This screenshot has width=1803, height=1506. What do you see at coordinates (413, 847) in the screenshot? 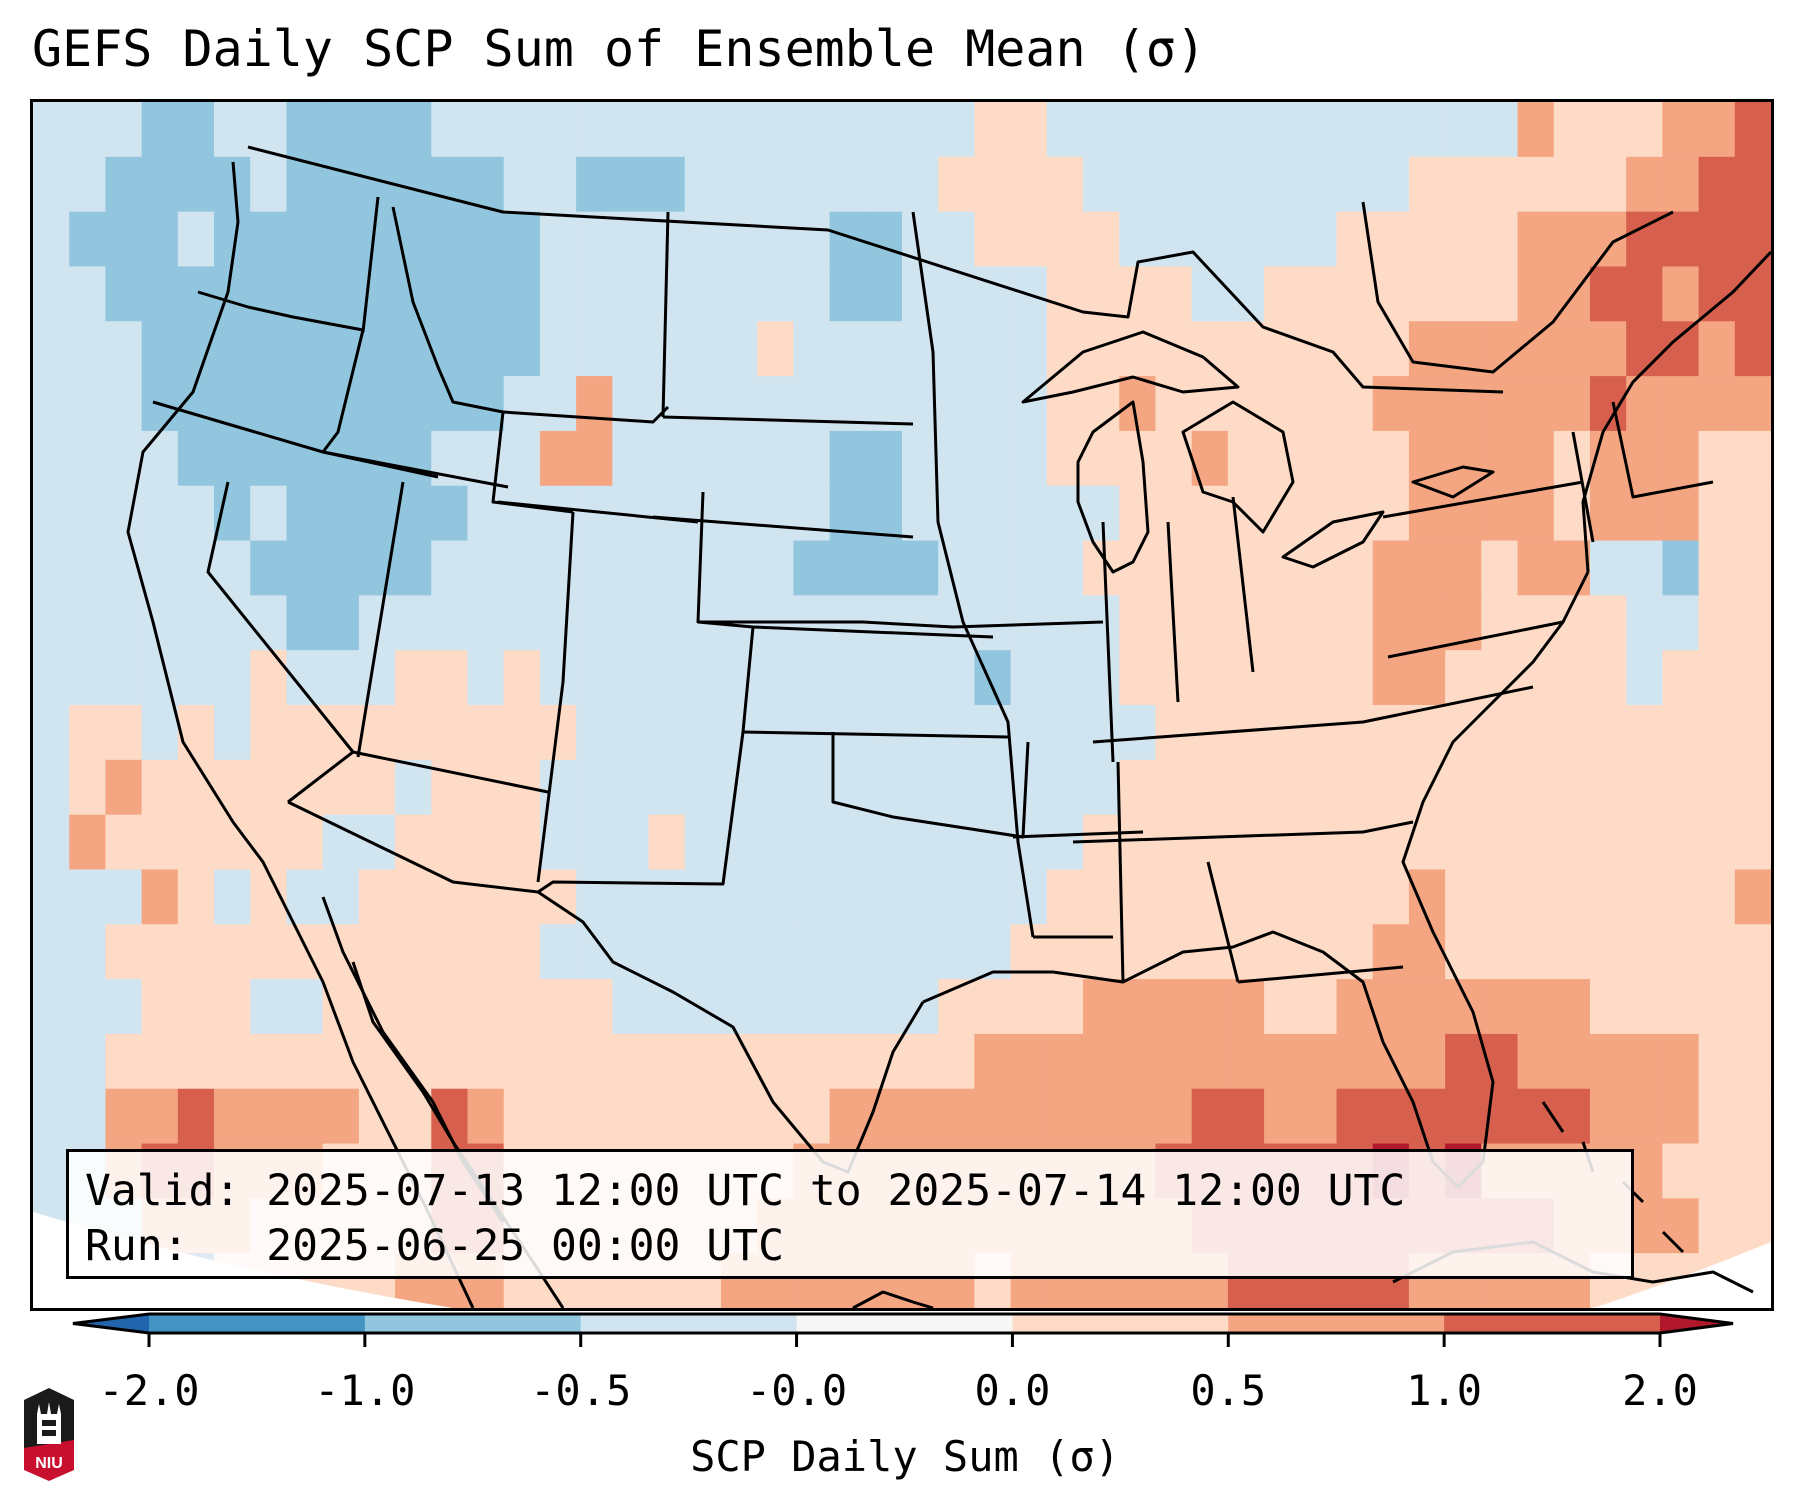
I see `az-mexico-border` at bounding box center [413, 847].